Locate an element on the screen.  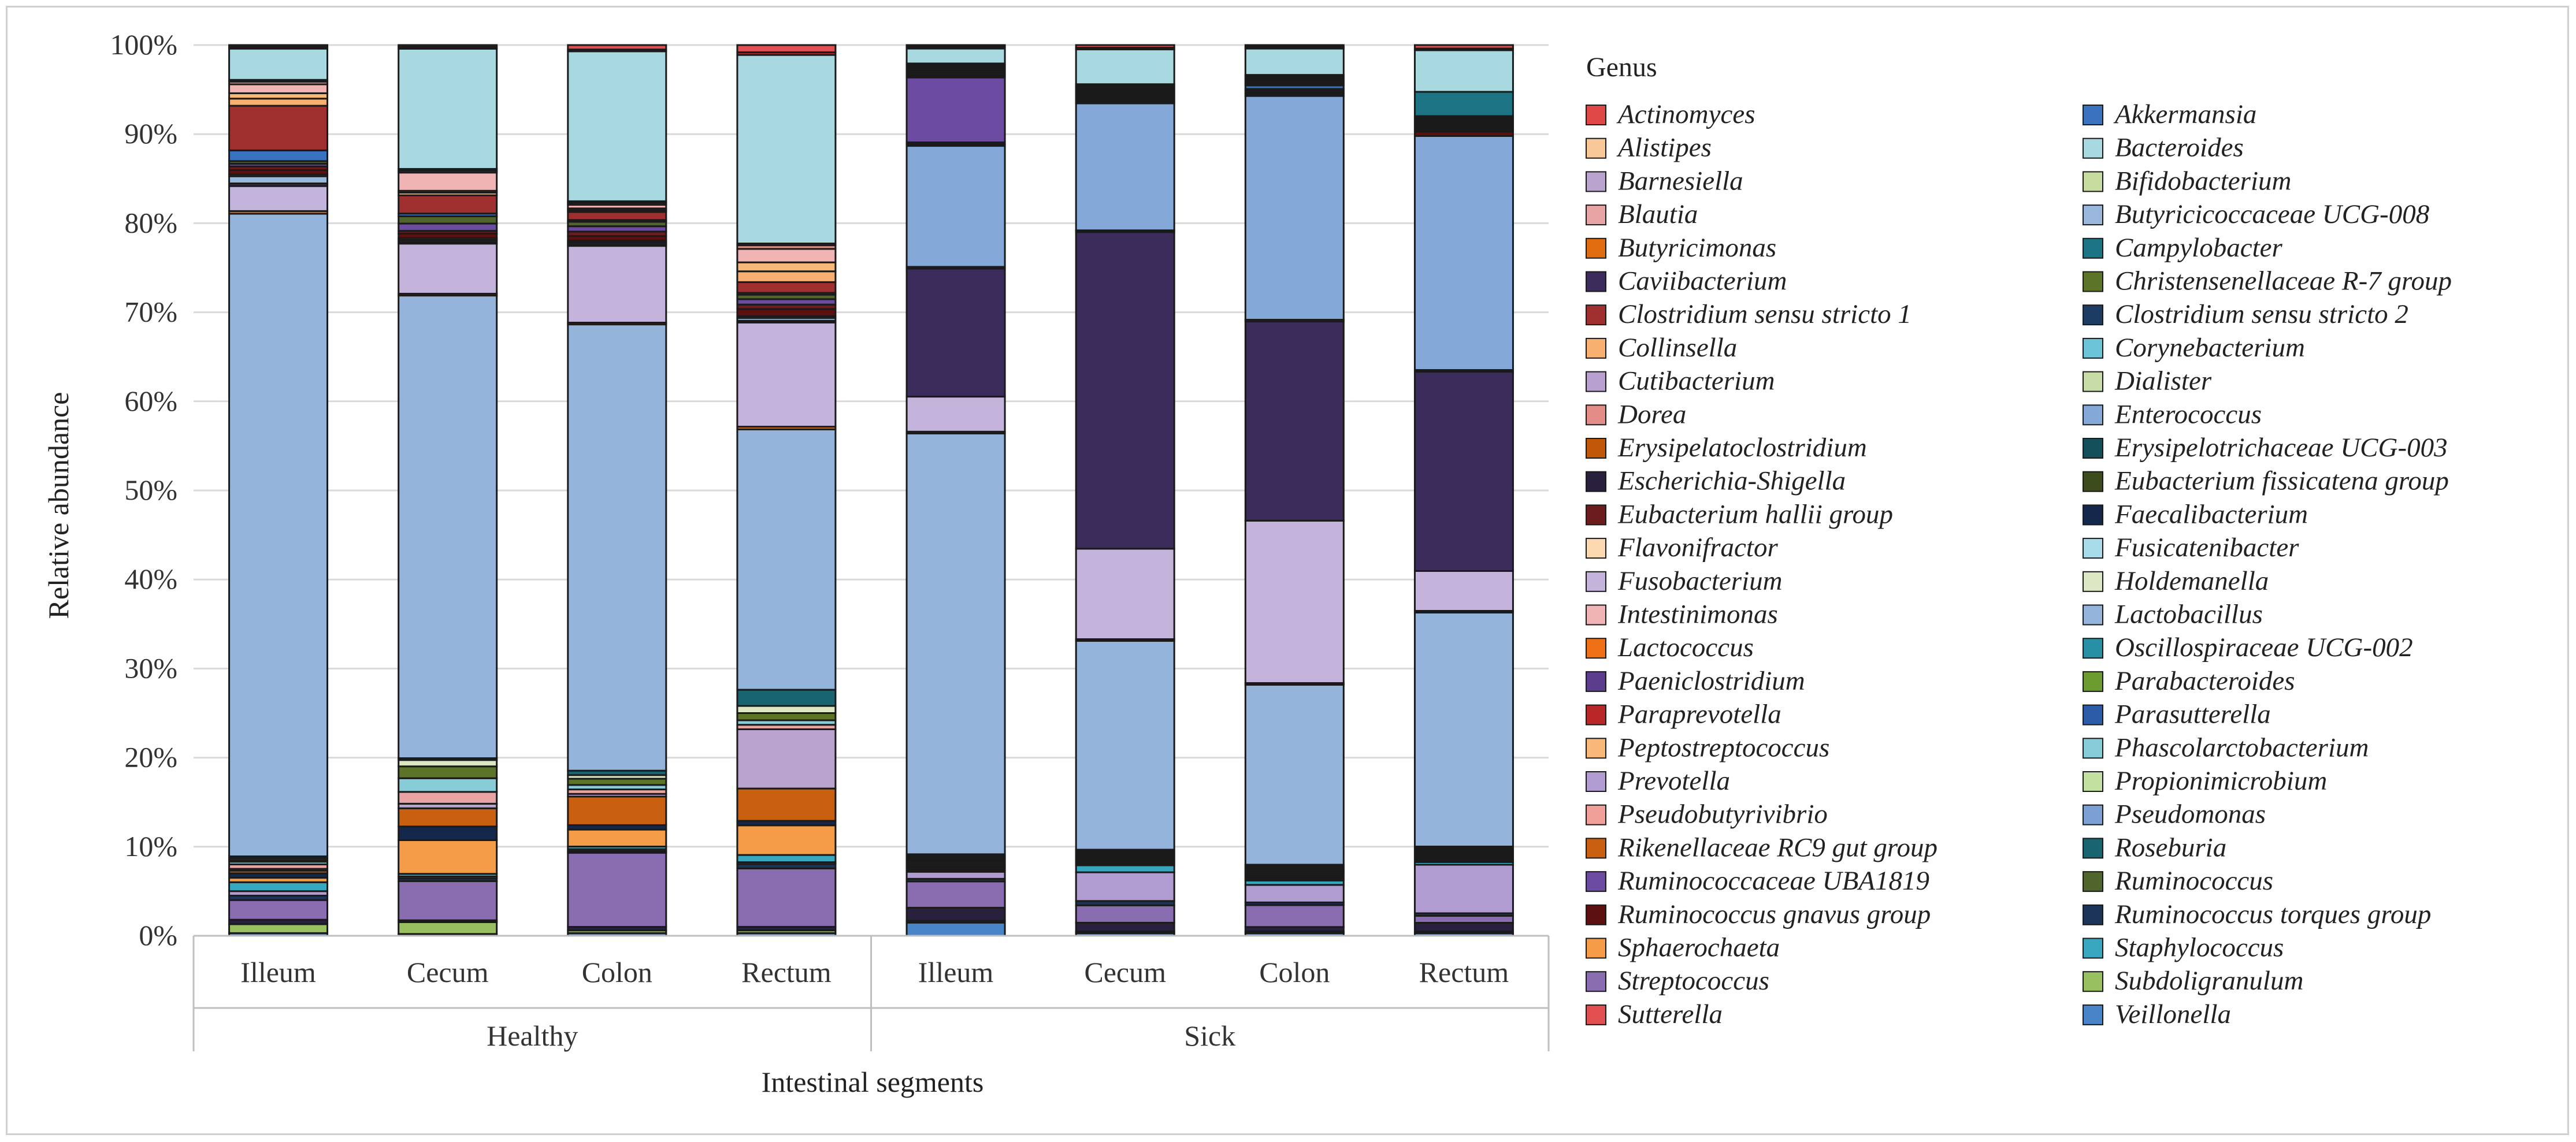
y-axis-ticks: 0% 10% 20% 30% 40% 50% 60% 70% 80% 90% 100% is located at coordinates (144, 489).